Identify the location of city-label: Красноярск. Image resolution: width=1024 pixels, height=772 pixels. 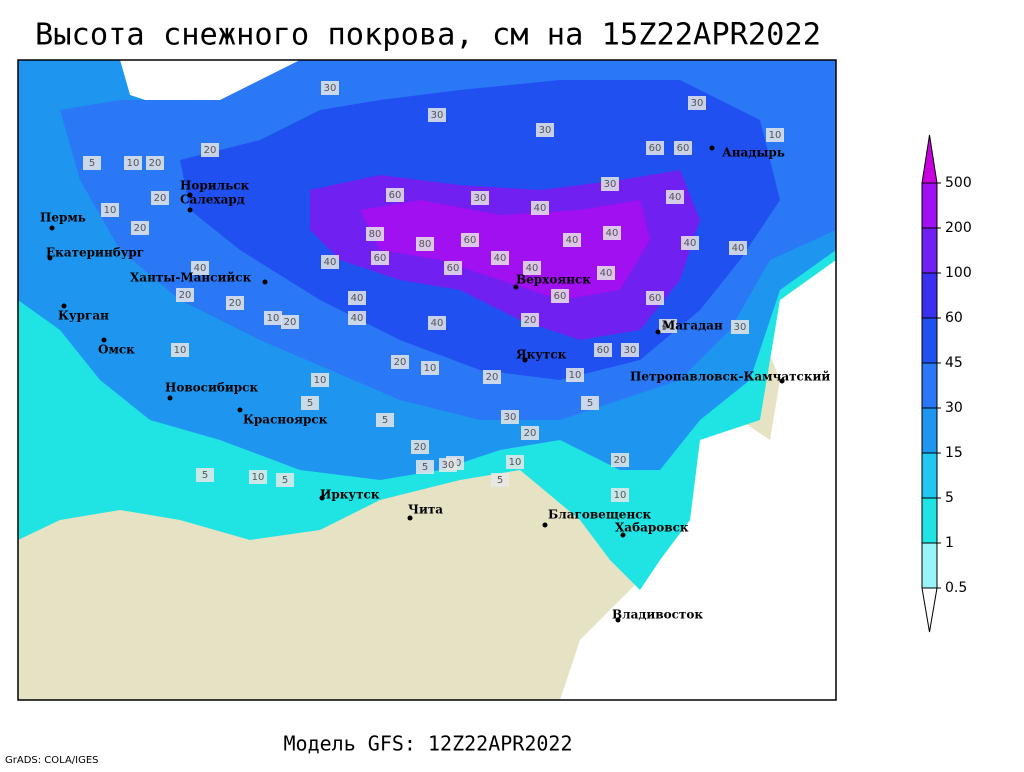
(285, 420).